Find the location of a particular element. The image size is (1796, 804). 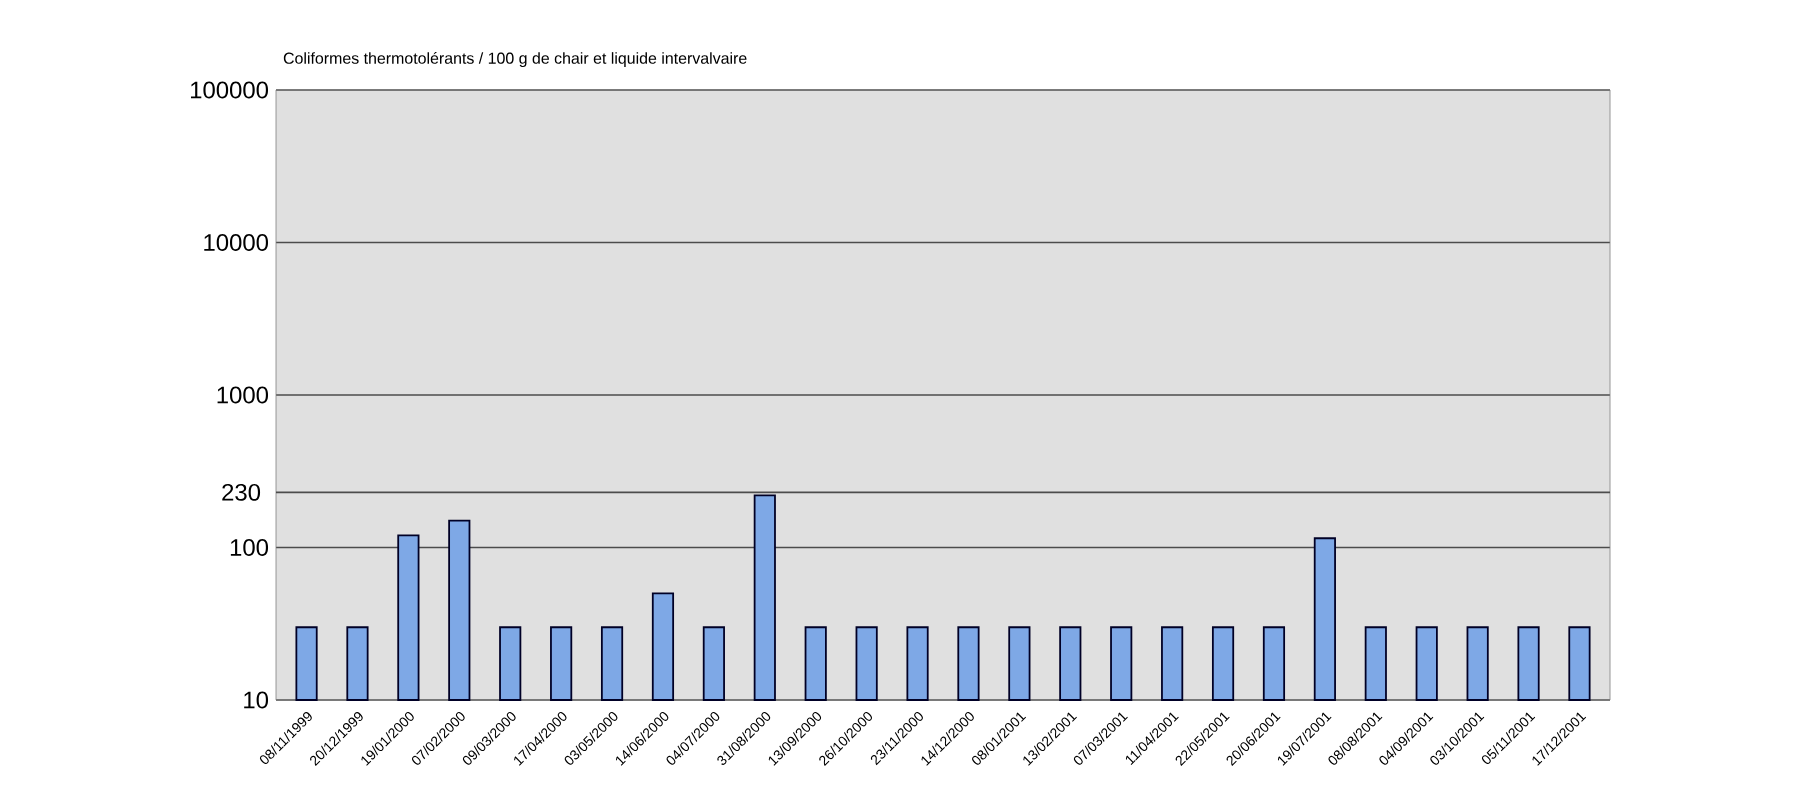

y-tick-label: 1000 is located at coordinates (243, 395).